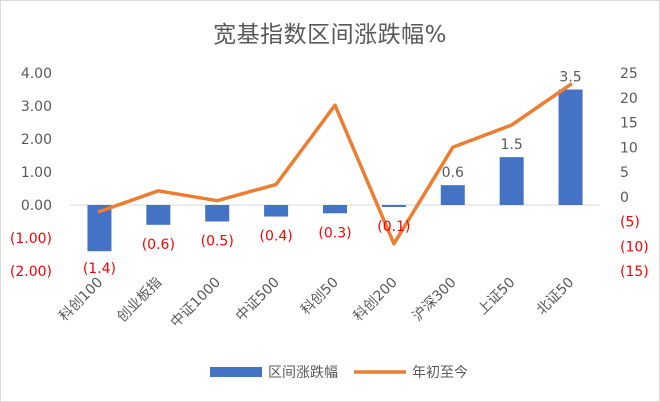  Describe the element at coordinates (624, 173) in the screenshot. I see `right-axis-tick-label: 5` at that location.